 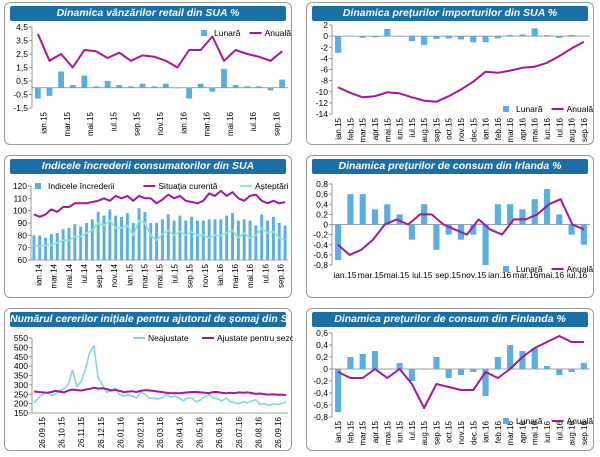 What do you see at coordinates (21, 394) in the screenshot?
I see `y-tick-label: 250` at bounding box center [21, 394].